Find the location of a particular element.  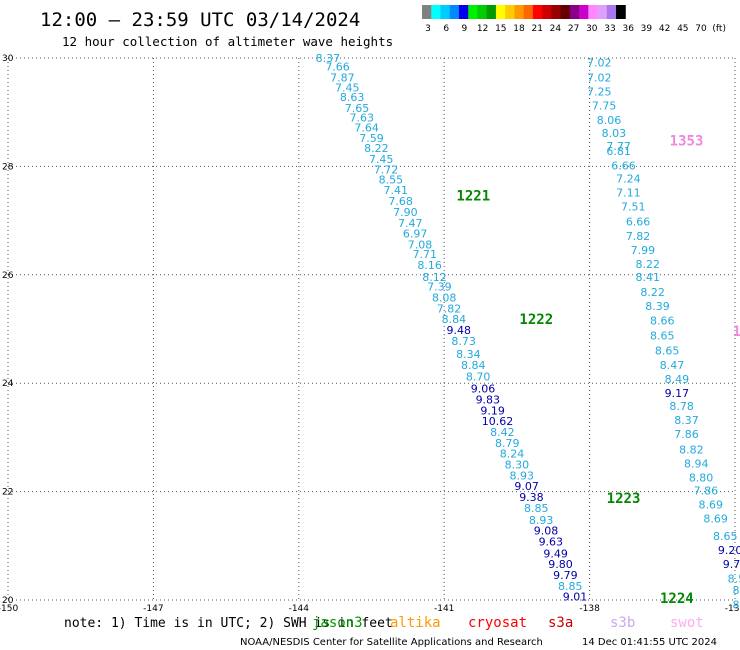

y-tick-label: 24 is located at coordinates (8, 384).